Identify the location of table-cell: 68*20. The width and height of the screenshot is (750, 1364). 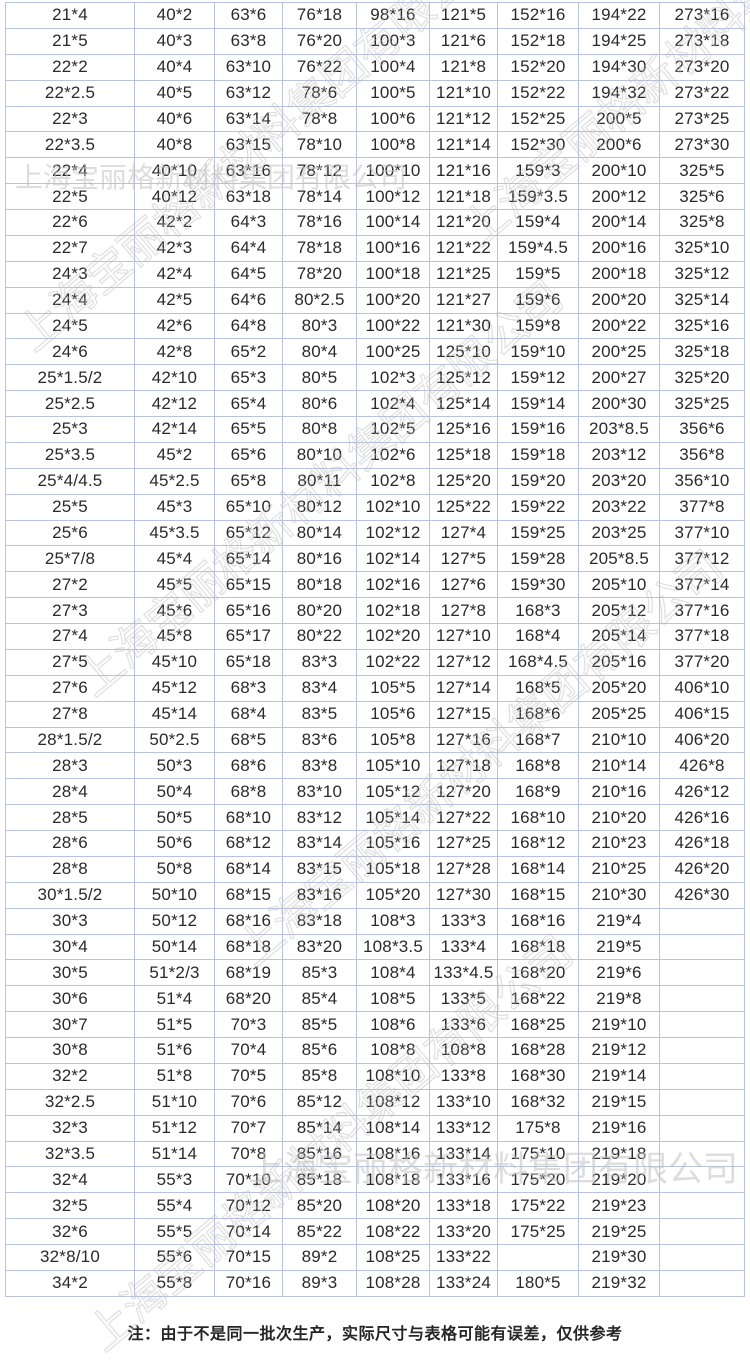
(248, 999).